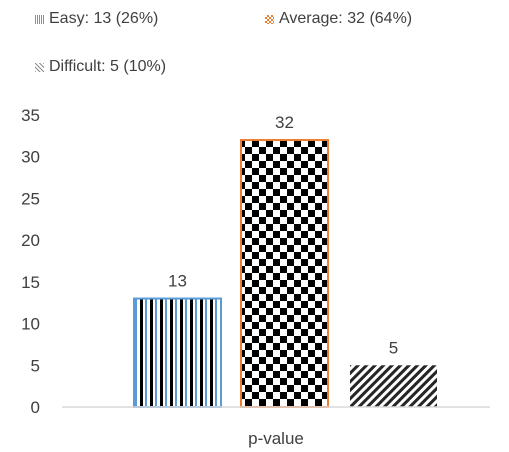 Image resolution: width=509 pixels, height=452 pixels. What do you see at coordinates (35, 407) in the screenshot?
I see `y-tick-label: 0` at bounding box center [35, 407].